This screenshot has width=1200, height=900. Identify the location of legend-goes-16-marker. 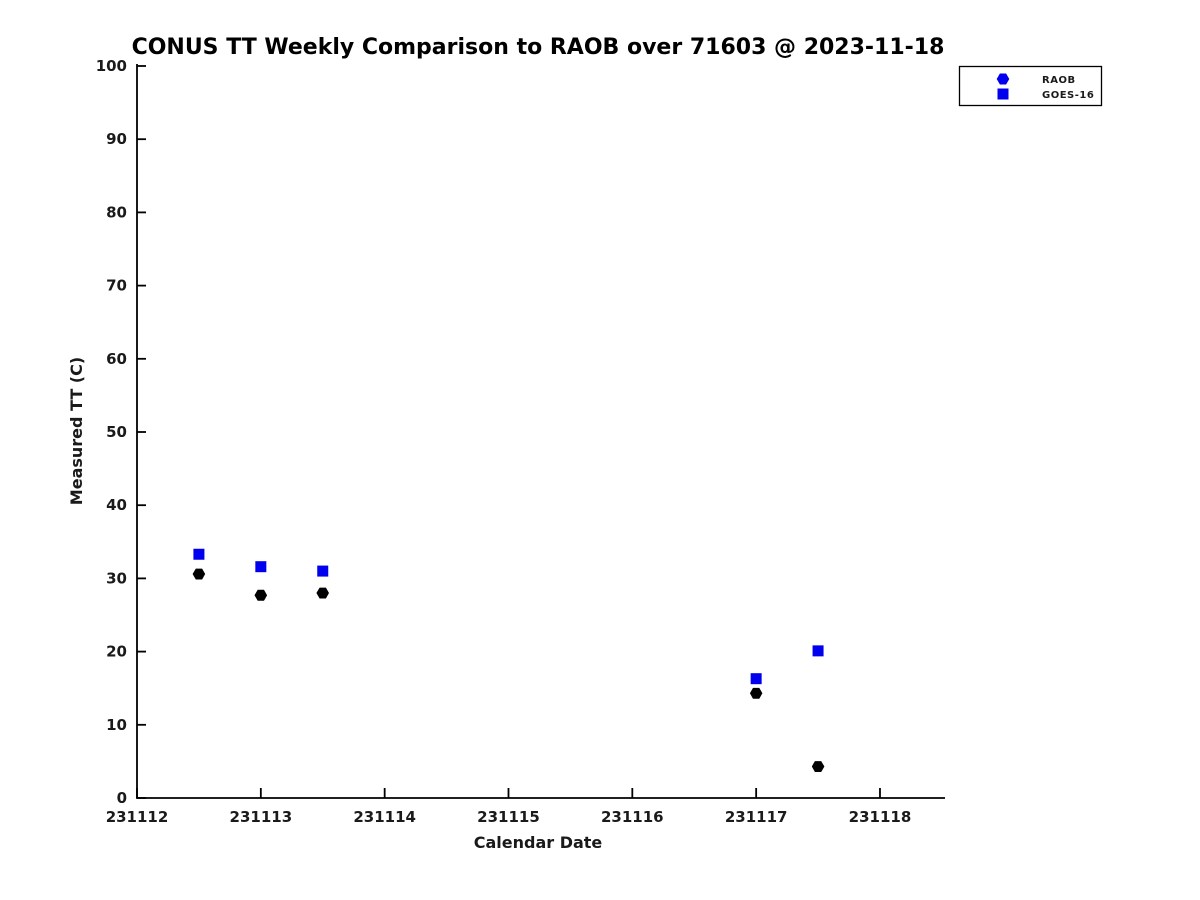
(1003, 94).